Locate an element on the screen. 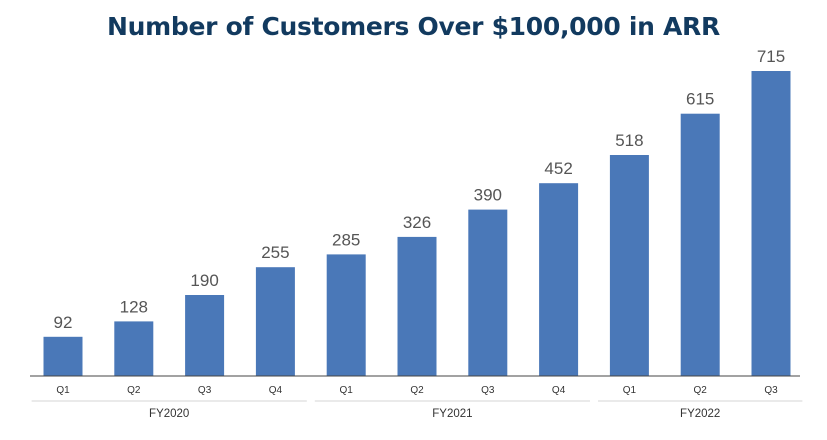 This screenshot has height=440, width=827. bar-value-label: 518 is located at coordinates (629, 140).